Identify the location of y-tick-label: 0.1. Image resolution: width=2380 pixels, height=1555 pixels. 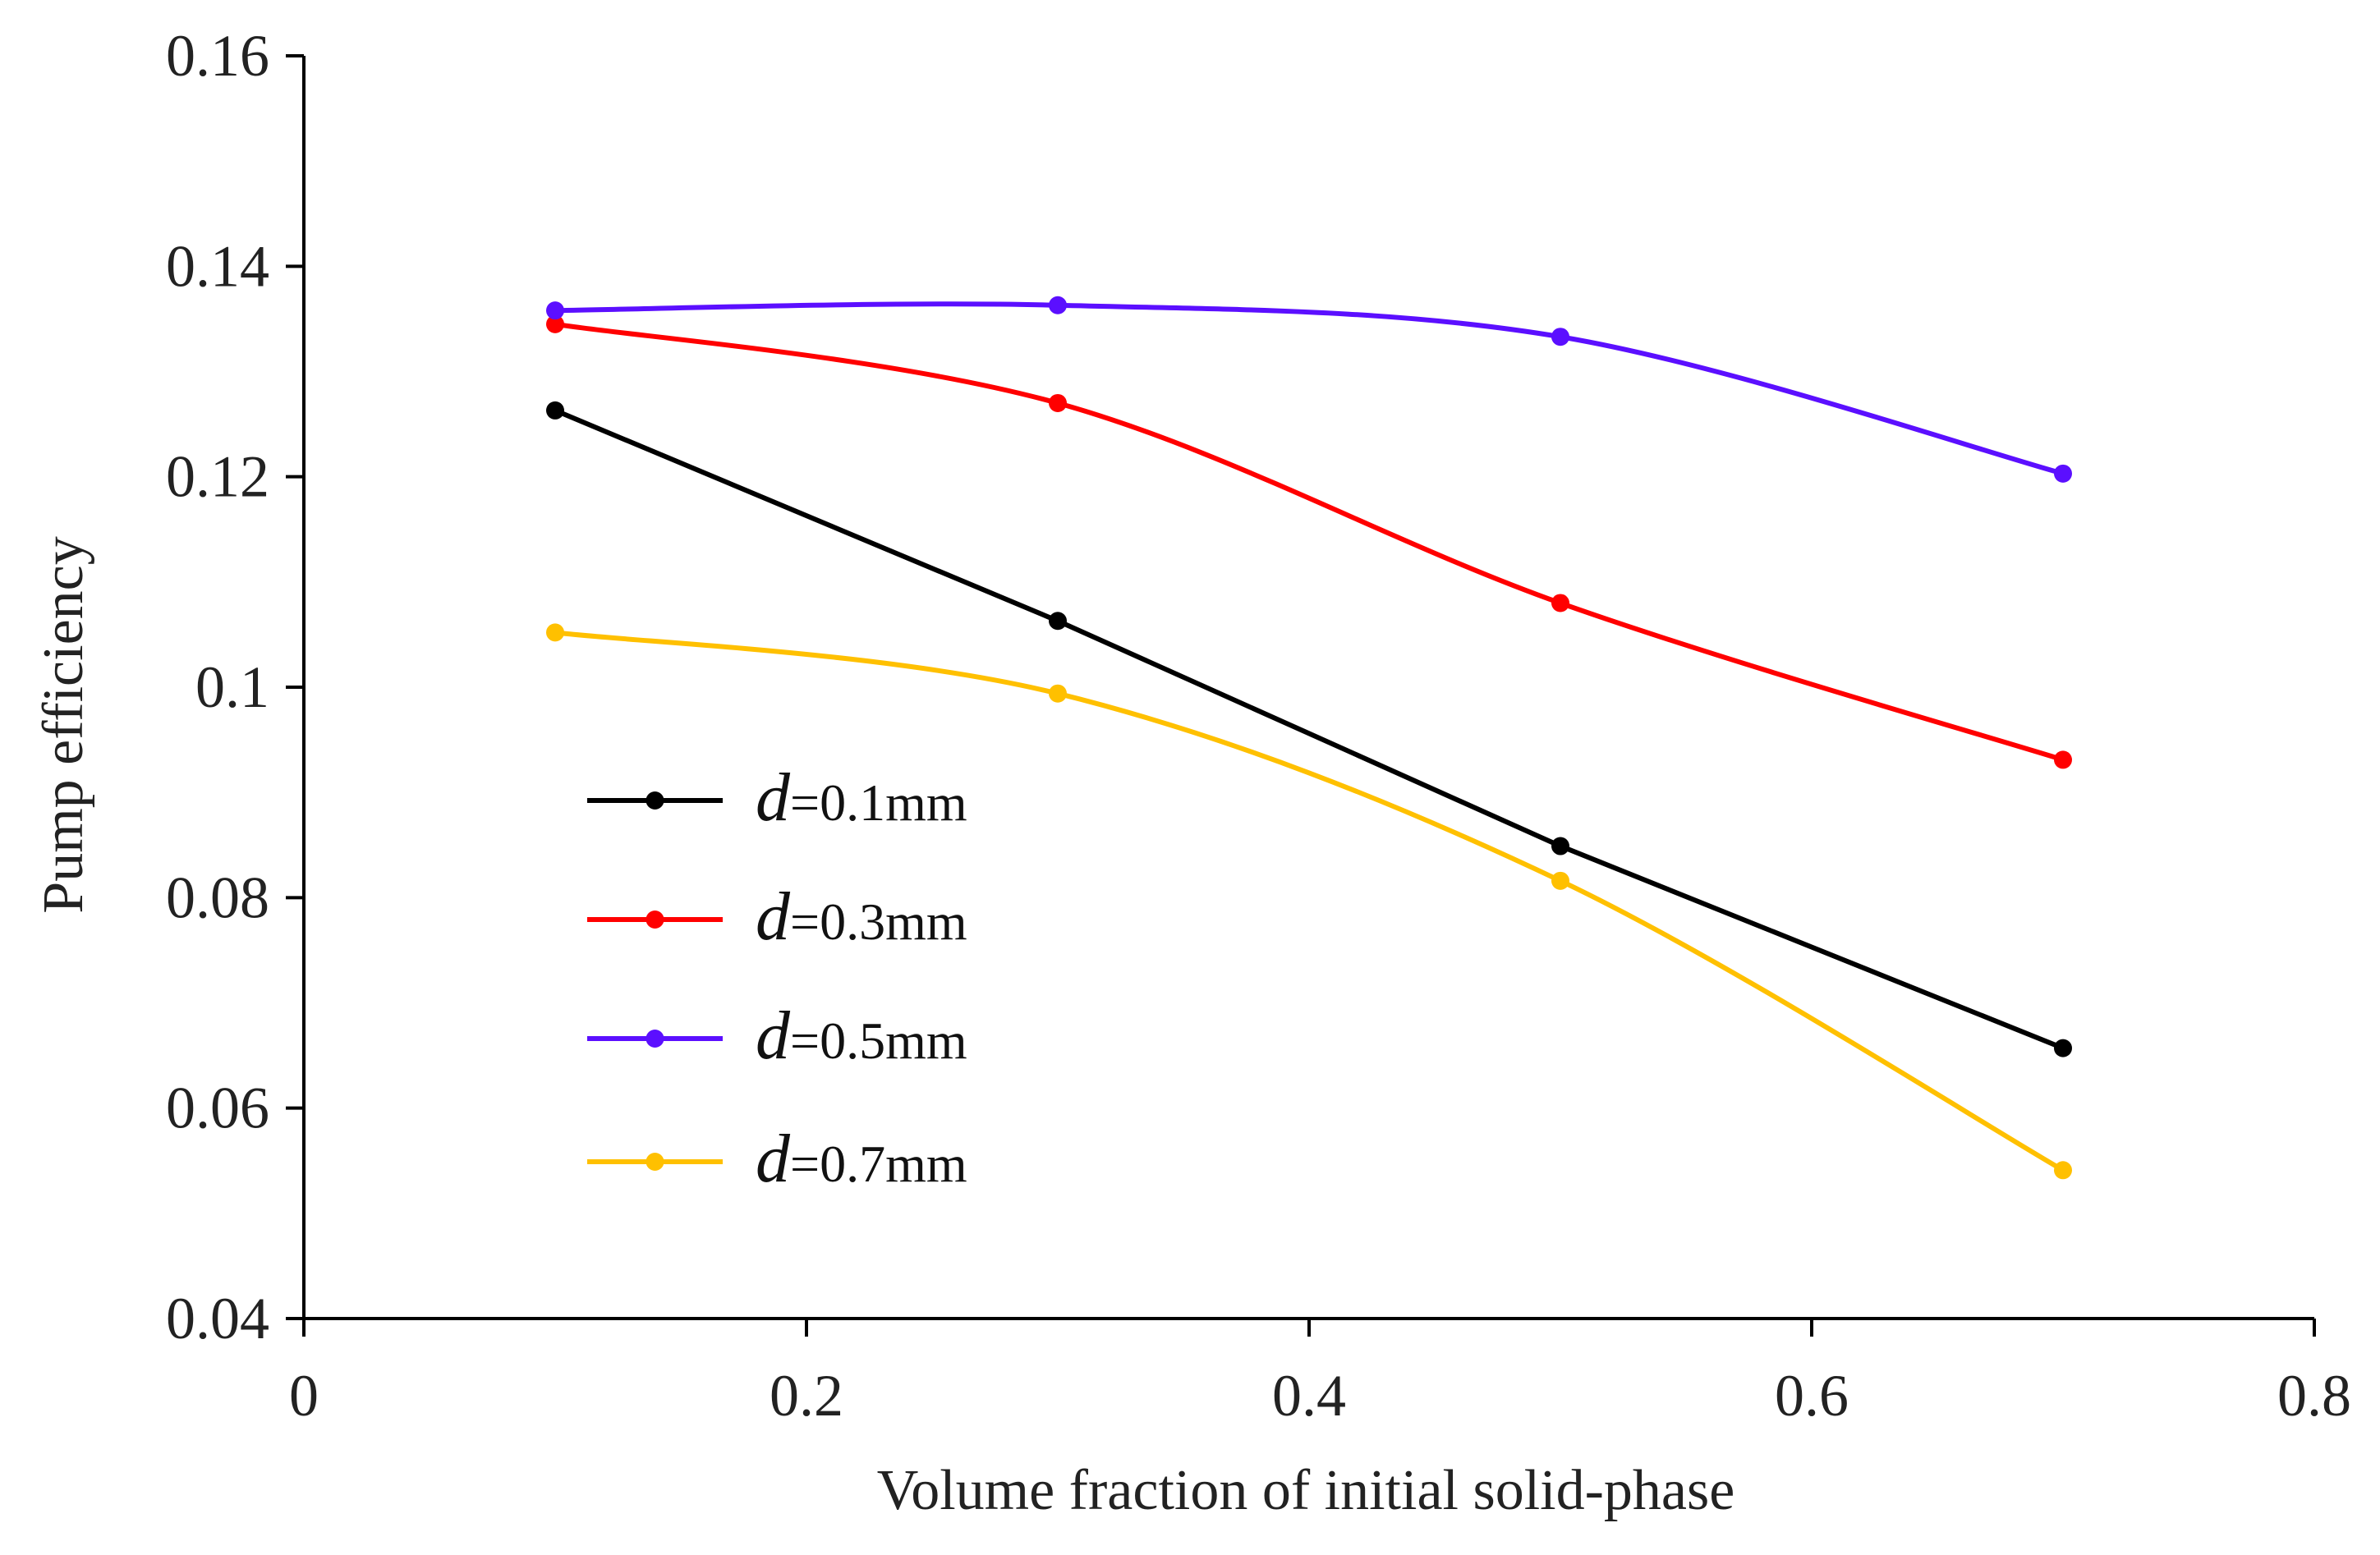
(232, 687).